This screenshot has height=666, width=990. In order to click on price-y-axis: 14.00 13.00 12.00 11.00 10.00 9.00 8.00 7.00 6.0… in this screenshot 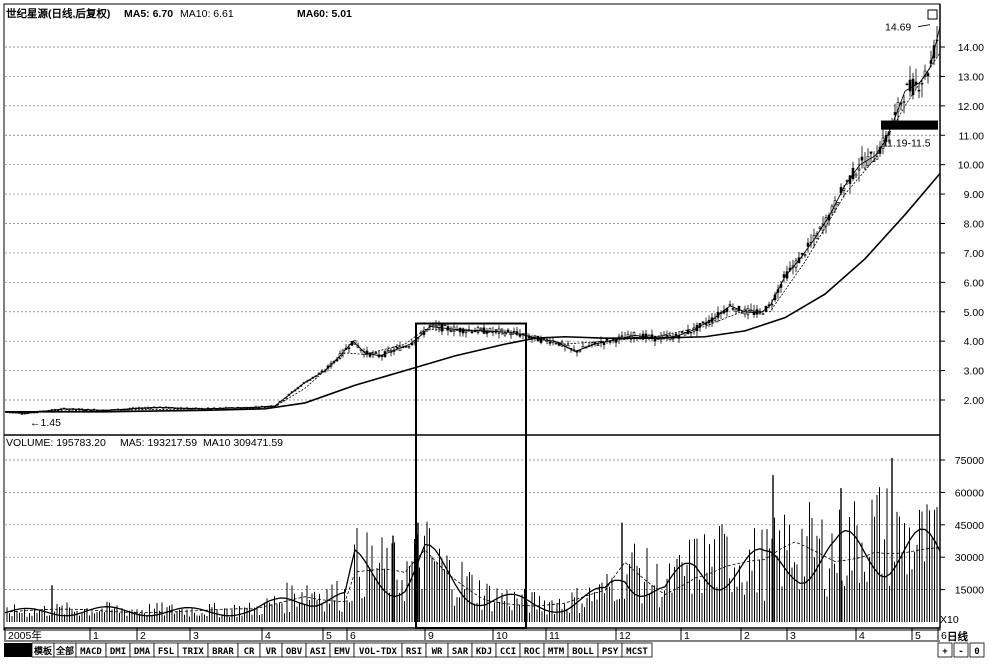, I will do `click(962, 224)`.